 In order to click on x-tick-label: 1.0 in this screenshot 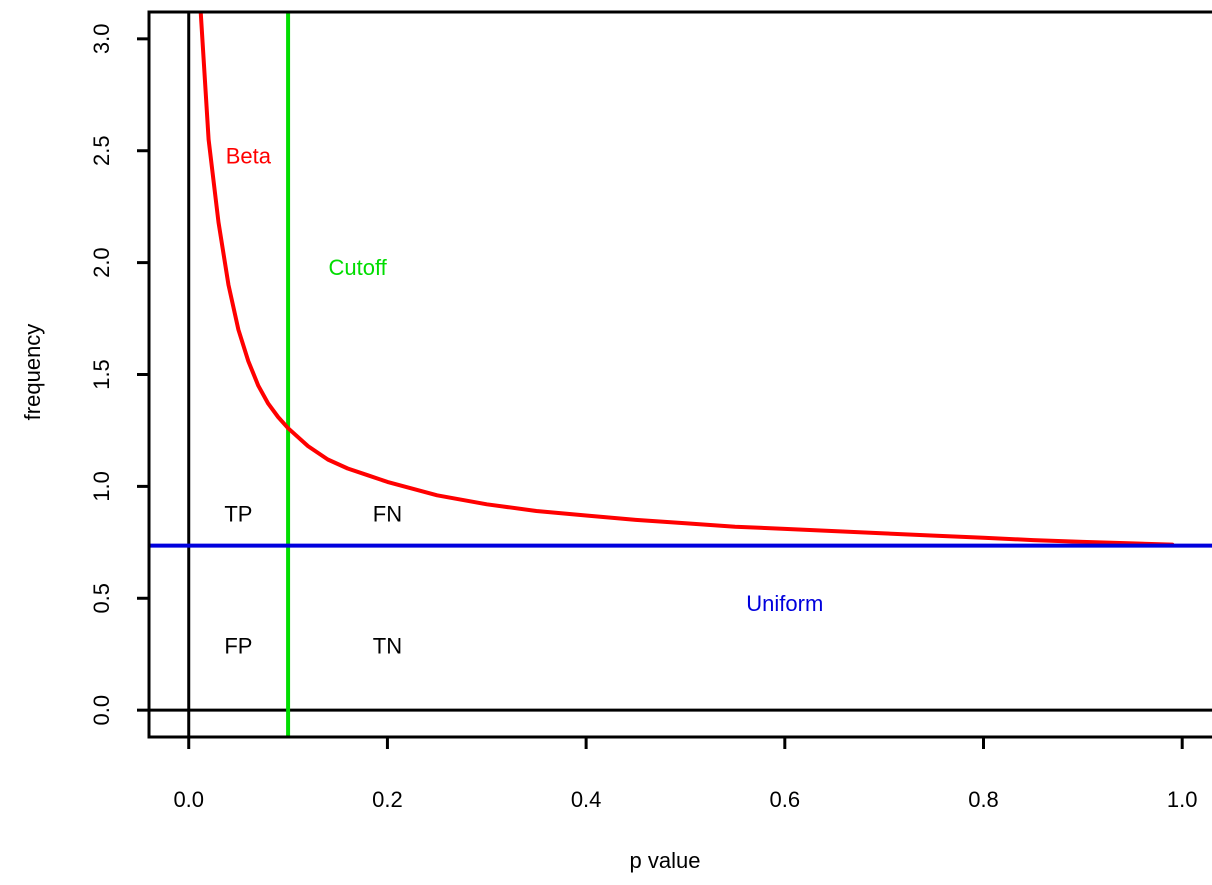, I will do `click(1182, 799)`.